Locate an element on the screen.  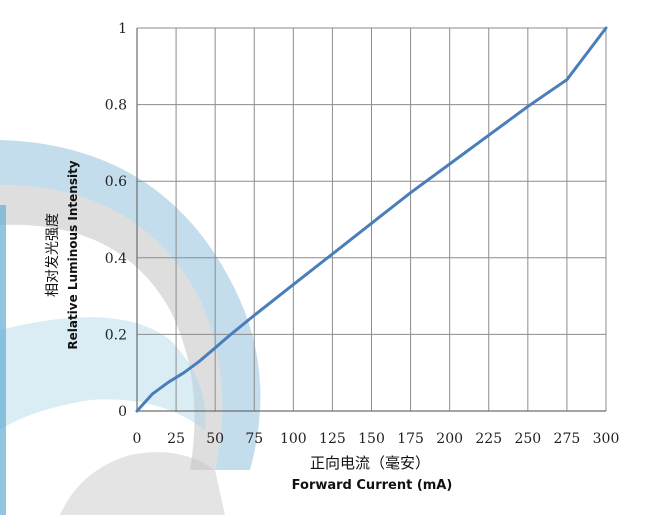
y-tick-label: 0 is located at coordinates (122, 412).